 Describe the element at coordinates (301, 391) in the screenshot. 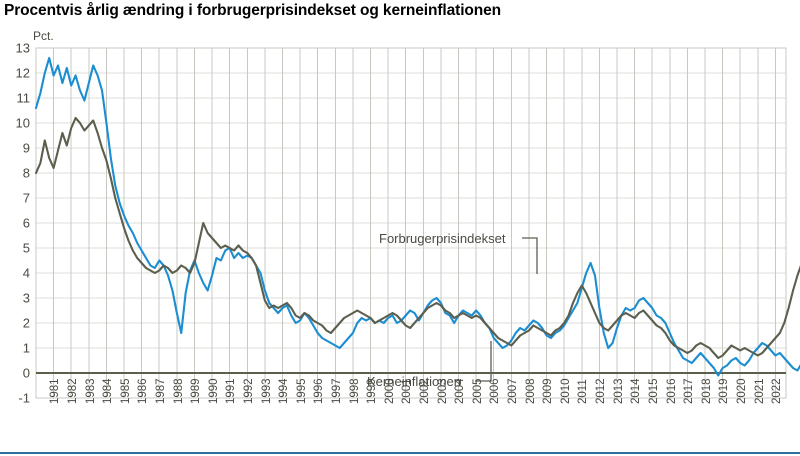

I see `x-axis-tick: 1995` at that location.